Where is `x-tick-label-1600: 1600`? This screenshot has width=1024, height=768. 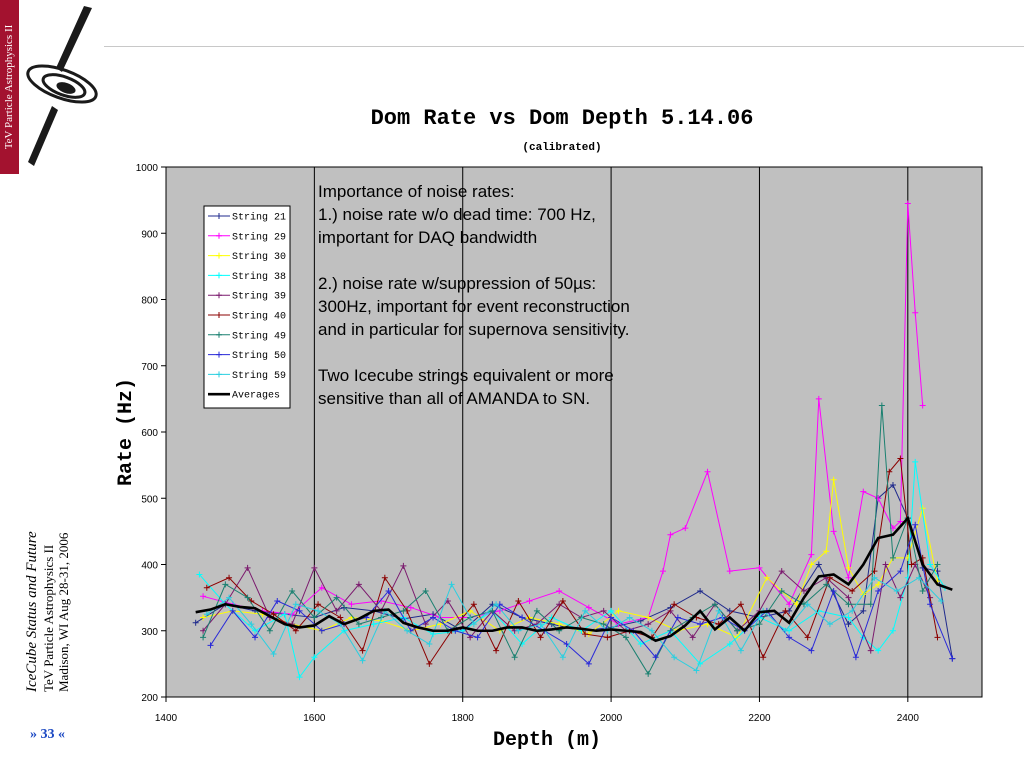
x-tick-label-1600: 1600 is located at coordinates (314, 718).